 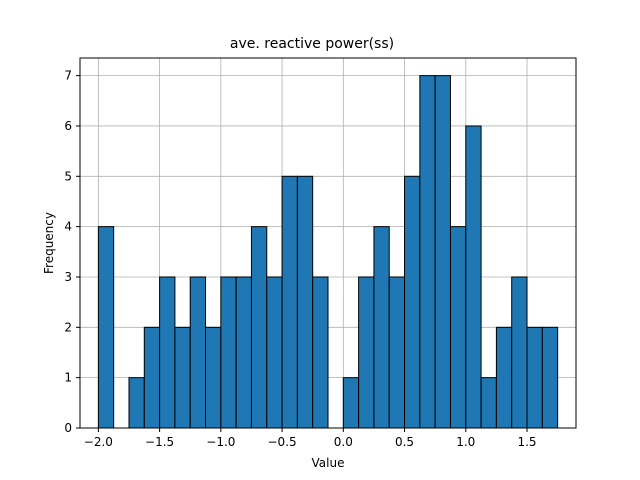 I want to click on y-tick-label: 0, so click(x=68, y=428).